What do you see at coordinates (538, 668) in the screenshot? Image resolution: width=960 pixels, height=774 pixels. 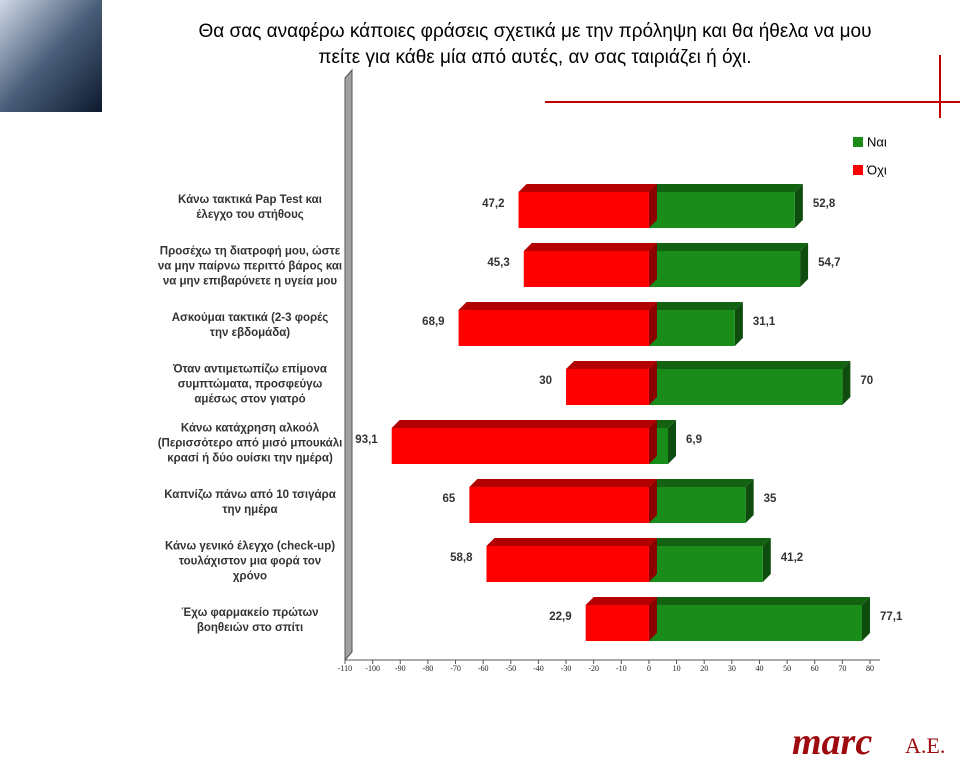 I see `x-tick-label: -40` at bounding box center [538, 668].